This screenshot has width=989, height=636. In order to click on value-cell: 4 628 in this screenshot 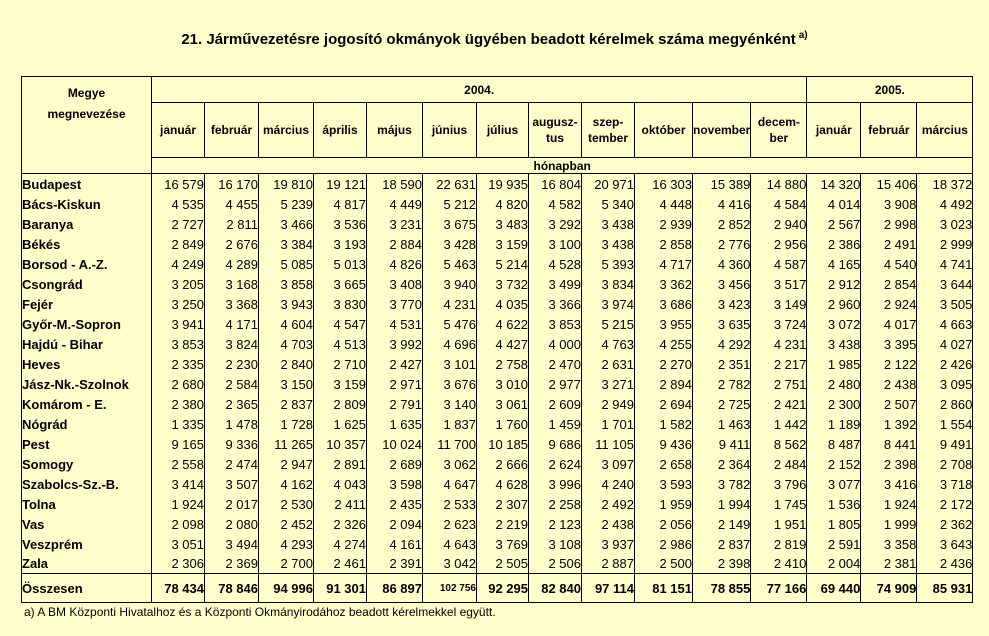, I will do `click(502, 484)`.